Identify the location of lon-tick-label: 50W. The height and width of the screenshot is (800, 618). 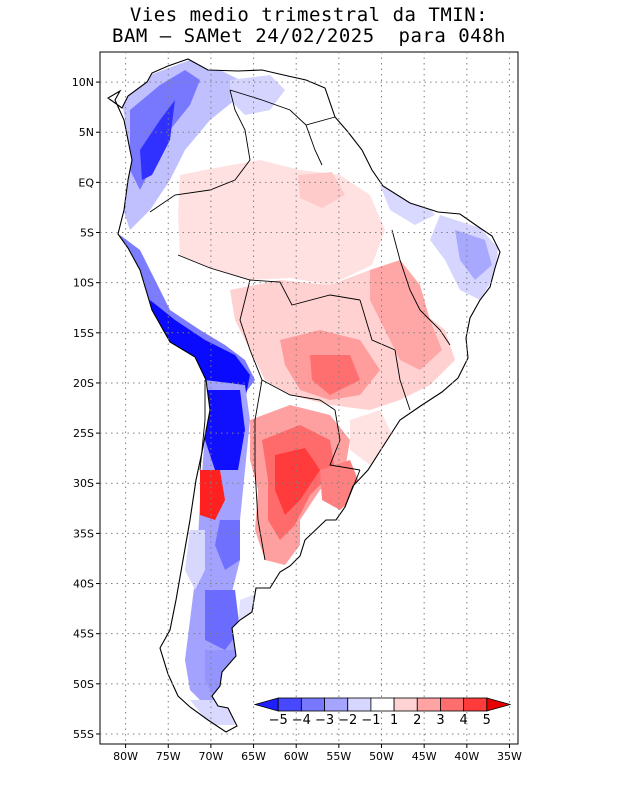
(381, 756).